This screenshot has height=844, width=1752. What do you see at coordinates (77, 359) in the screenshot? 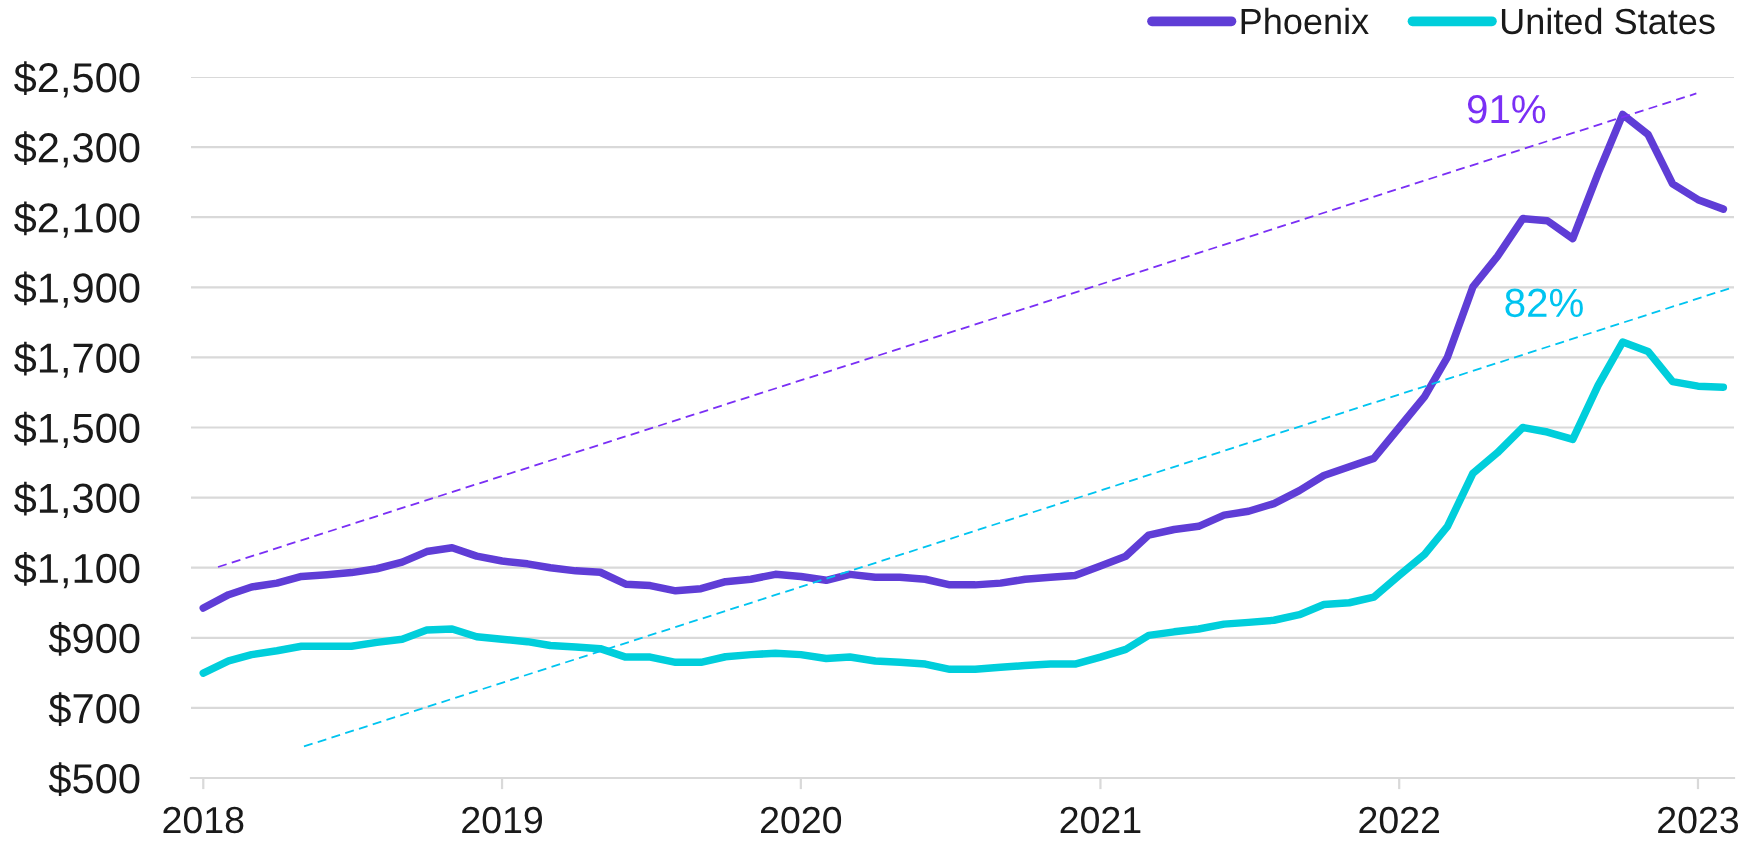
I see `y-tick-label: $1,700` at bounding box center [77, 359].